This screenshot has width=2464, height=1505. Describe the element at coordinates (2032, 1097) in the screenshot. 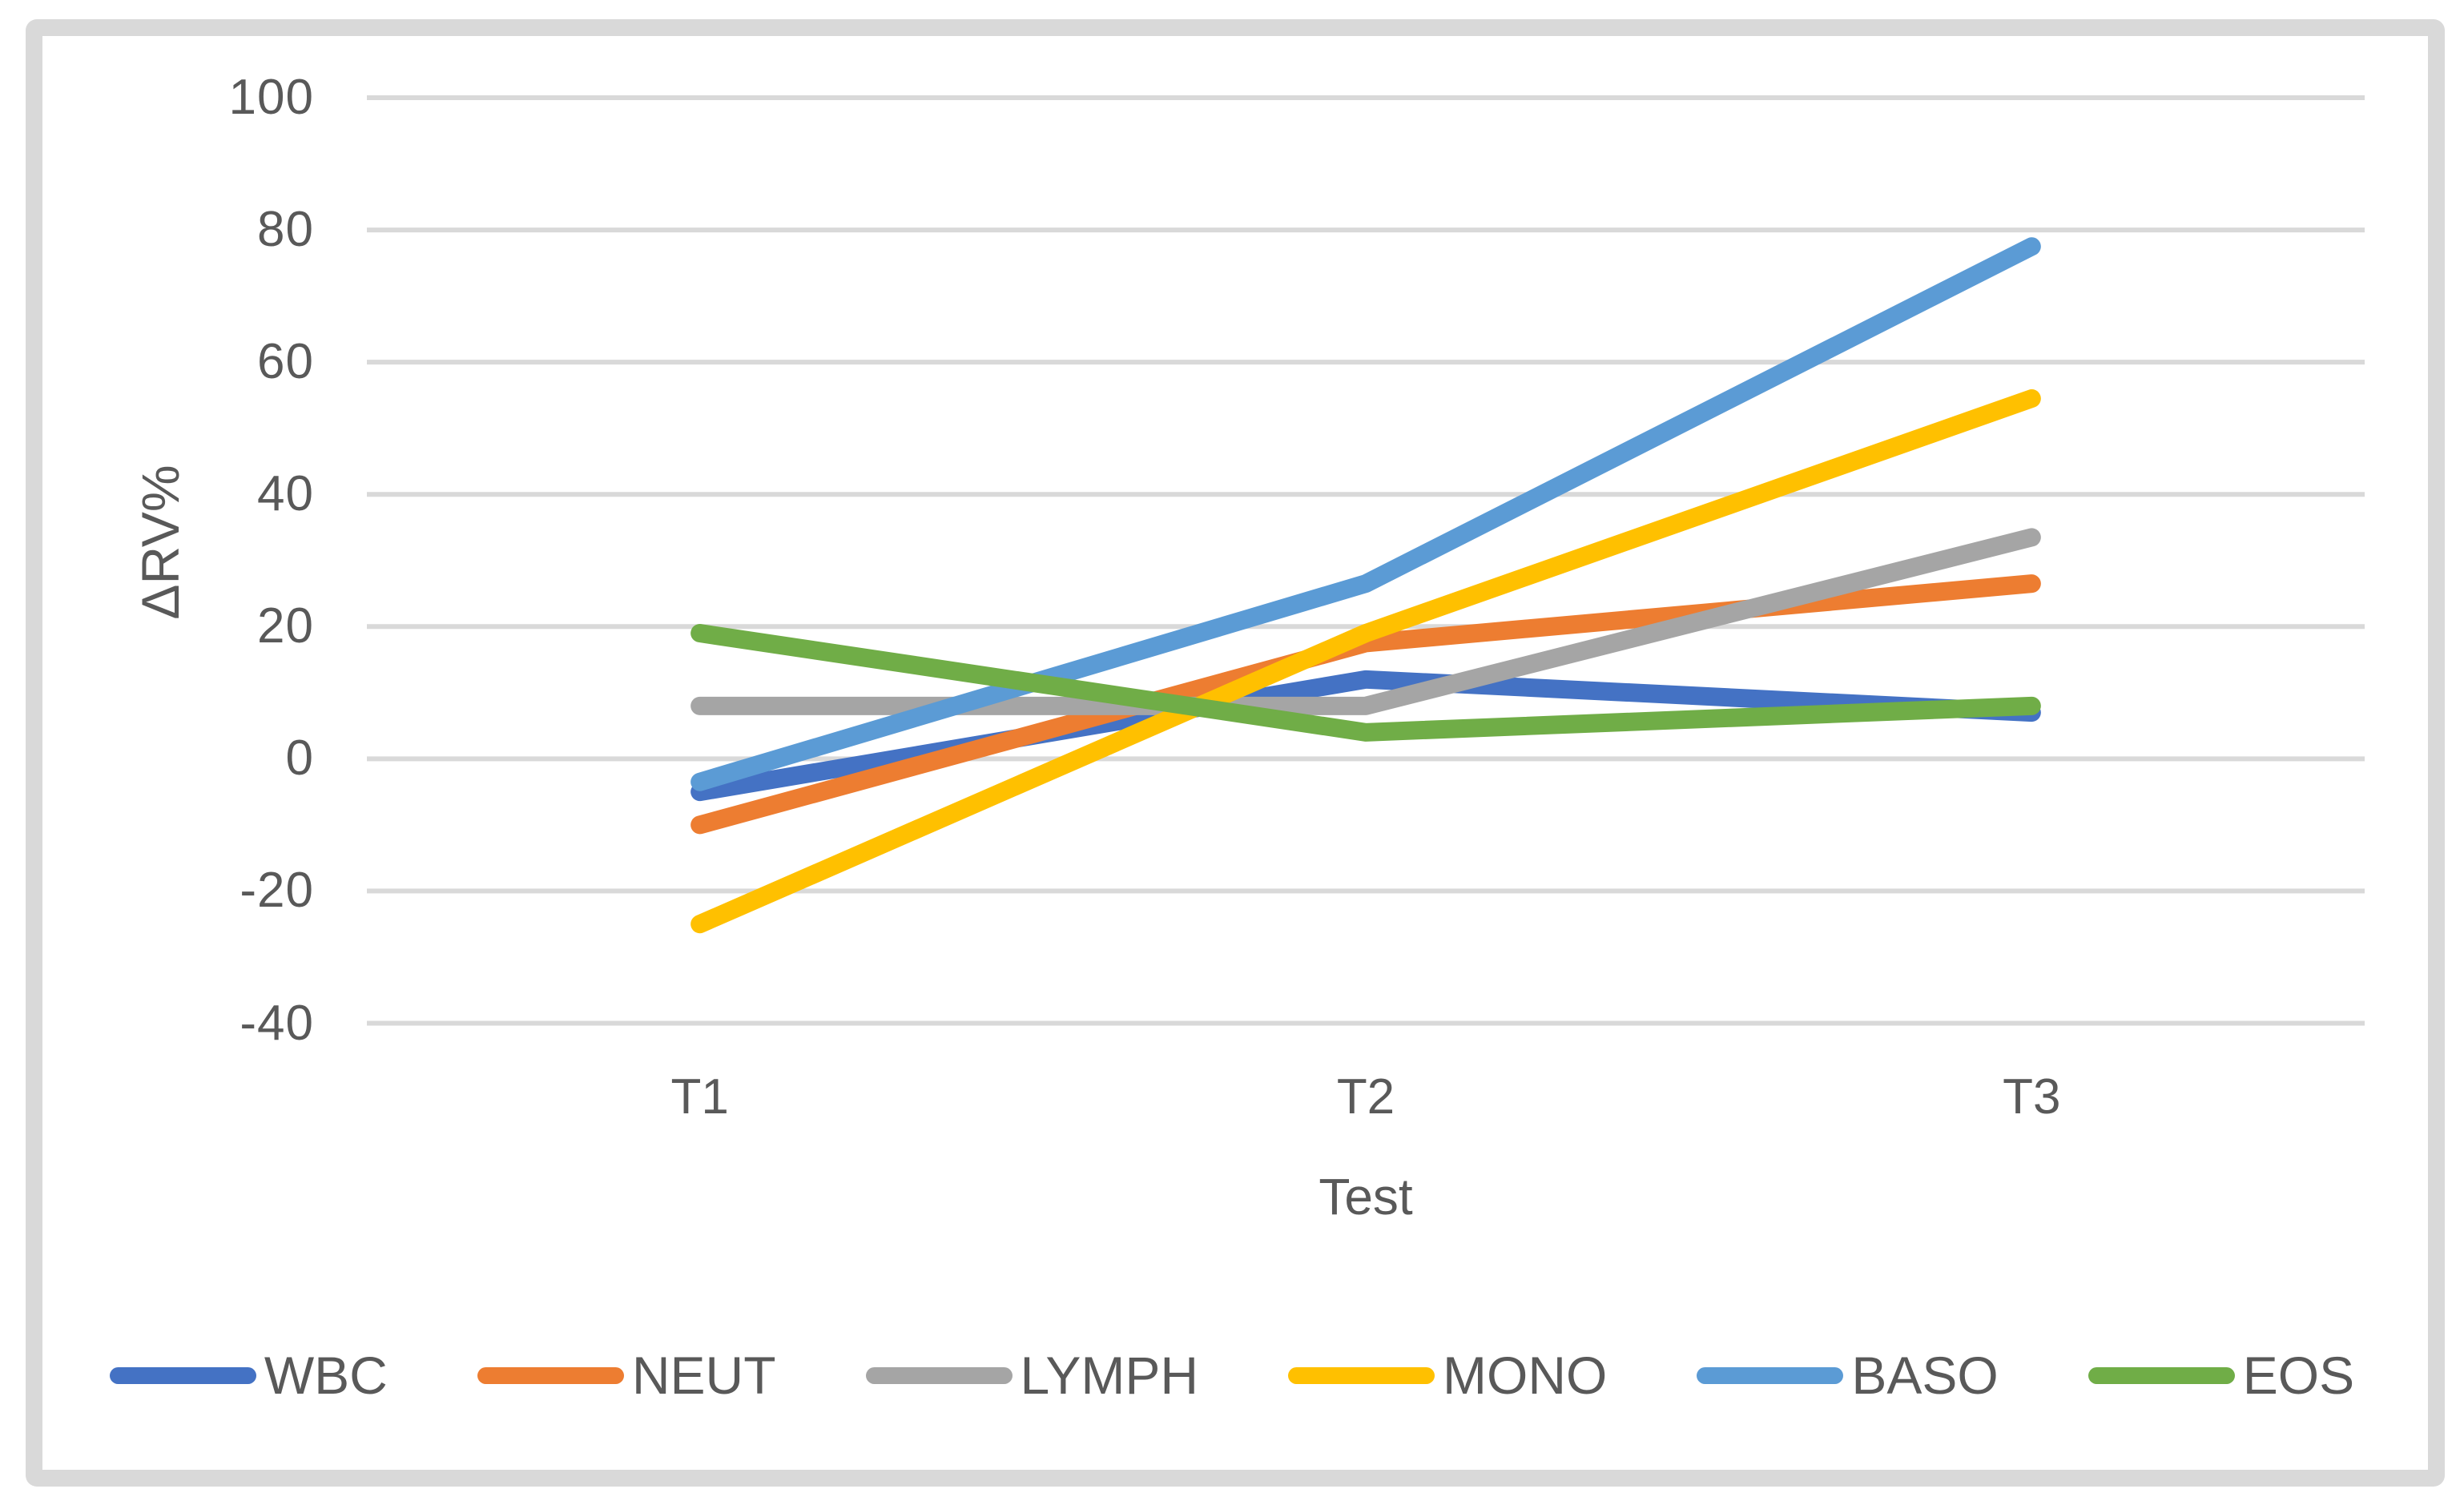

I see `x-tick-label-T3: T3` at that location.